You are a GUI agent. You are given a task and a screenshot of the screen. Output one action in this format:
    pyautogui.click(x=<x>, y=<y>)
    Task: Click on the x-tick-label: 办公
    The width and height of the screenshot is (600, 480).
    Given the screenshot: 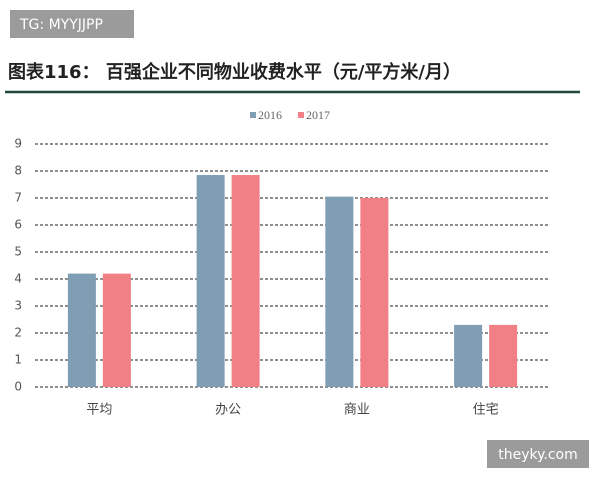 What is the action you would take?
    pyautogui.click(x=228, y=410)
    